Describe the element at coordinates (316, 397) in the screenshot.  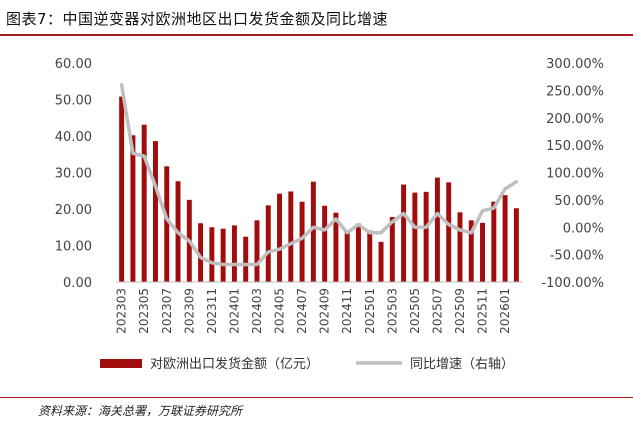
I see `source-divider` at that location.